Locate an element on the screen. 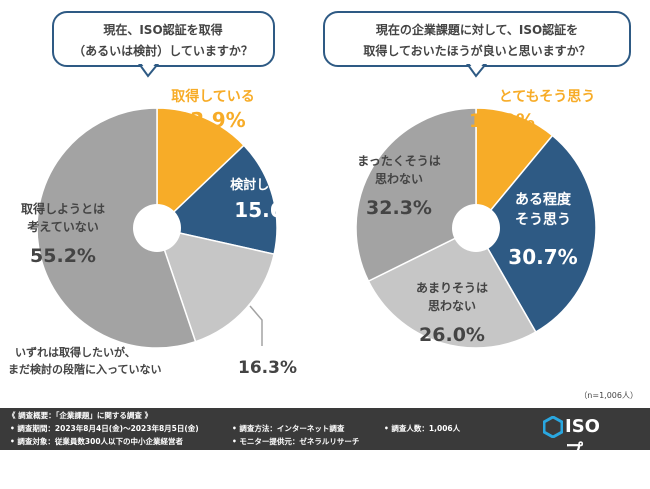 The image size is (650, 489). sample-size: （n=1,006人） is located at coordinates (608, 395).